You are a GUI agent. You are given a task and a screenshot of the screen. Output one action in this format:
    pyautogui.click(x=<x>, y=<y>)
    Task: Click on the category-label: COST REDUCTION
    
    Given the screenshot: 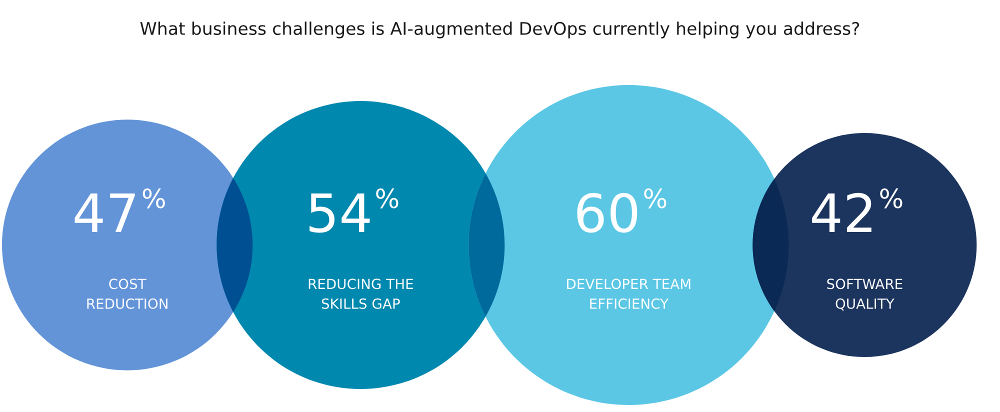 What is the action you would take?
    pyautogui.click(x=127, y=293)
    